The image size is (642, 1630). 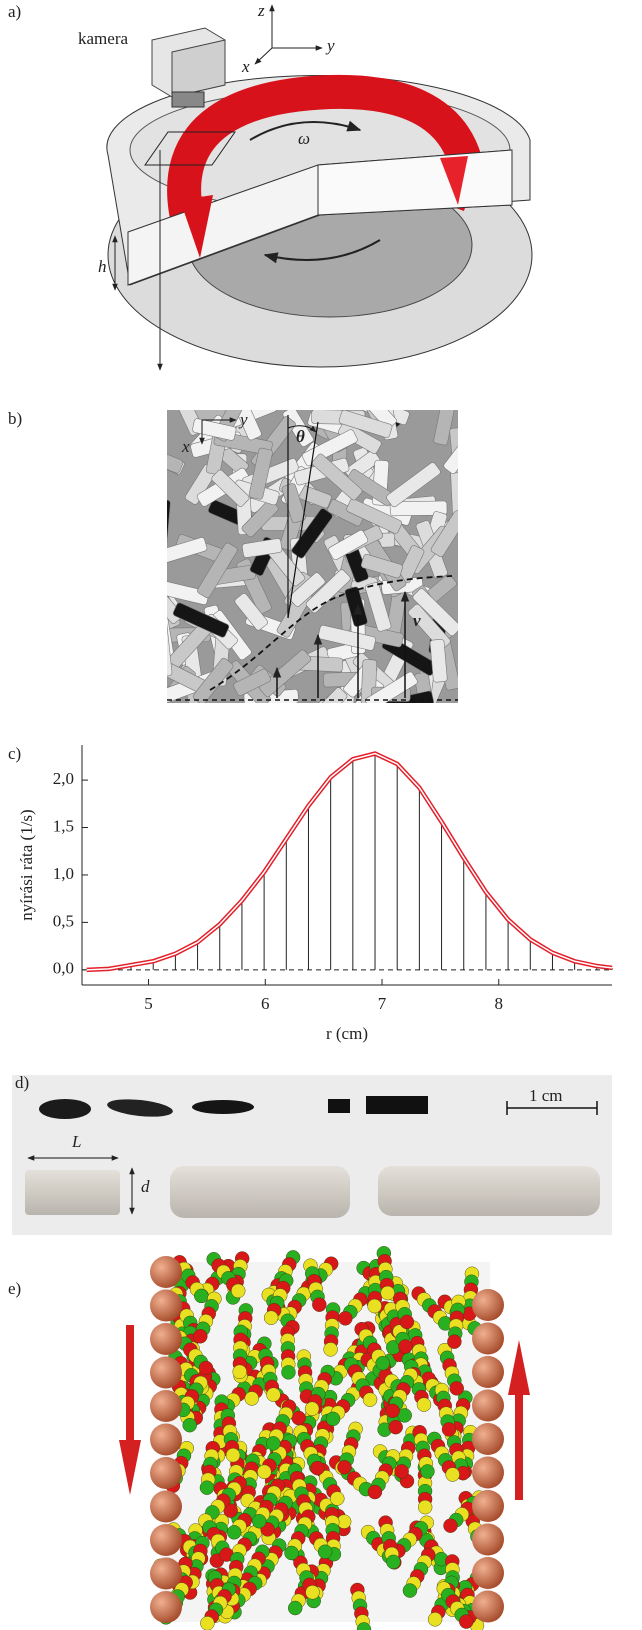 What do you see at coordinates (63, 778) in the screenshot?
I see `y-tick-label: 2,0` at bounding box center [63, 778].